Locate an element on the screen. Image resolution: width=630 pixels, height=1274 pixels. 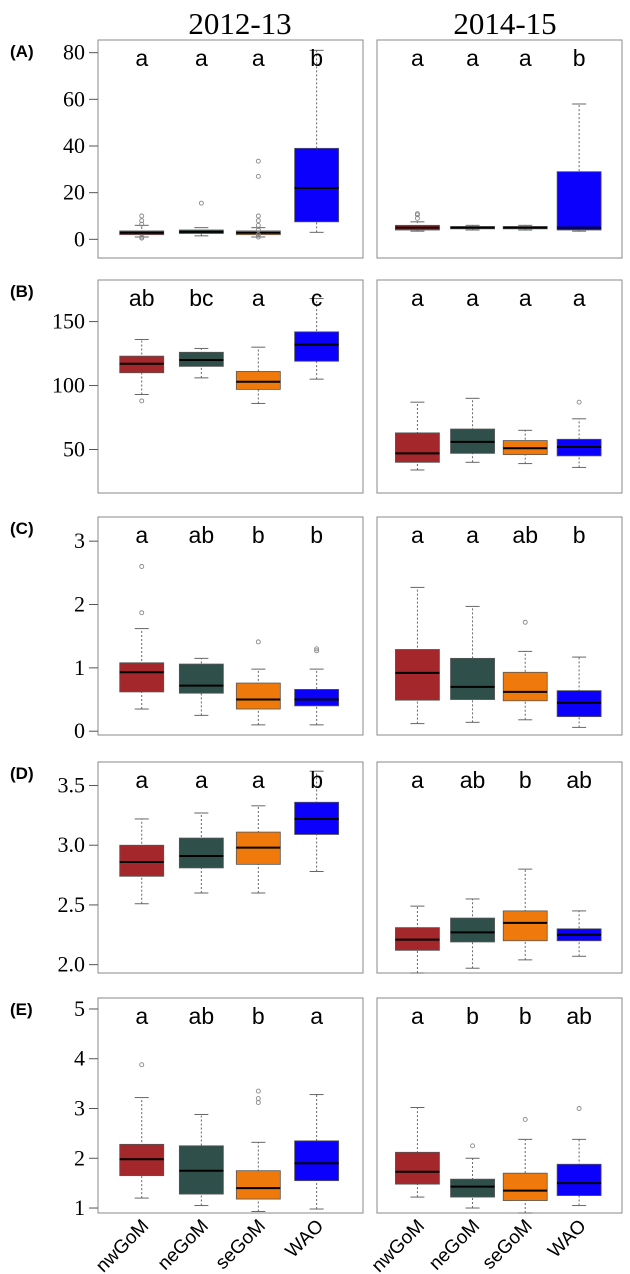
x-category-label-nwGoM: nwGoM is located at coordinates (122, 1245).